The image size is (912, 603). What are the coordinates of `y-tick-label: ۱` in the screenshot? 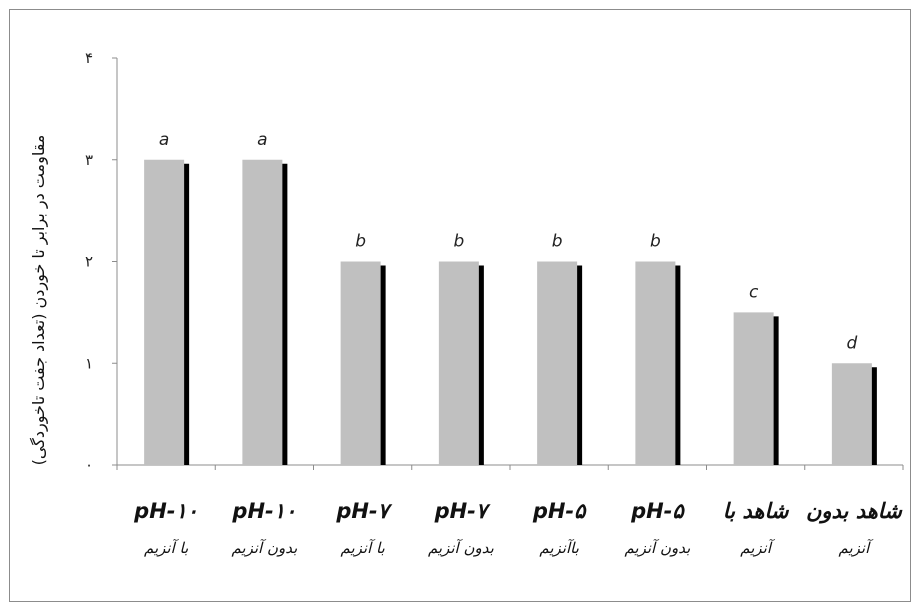 It's located at (89, 363).